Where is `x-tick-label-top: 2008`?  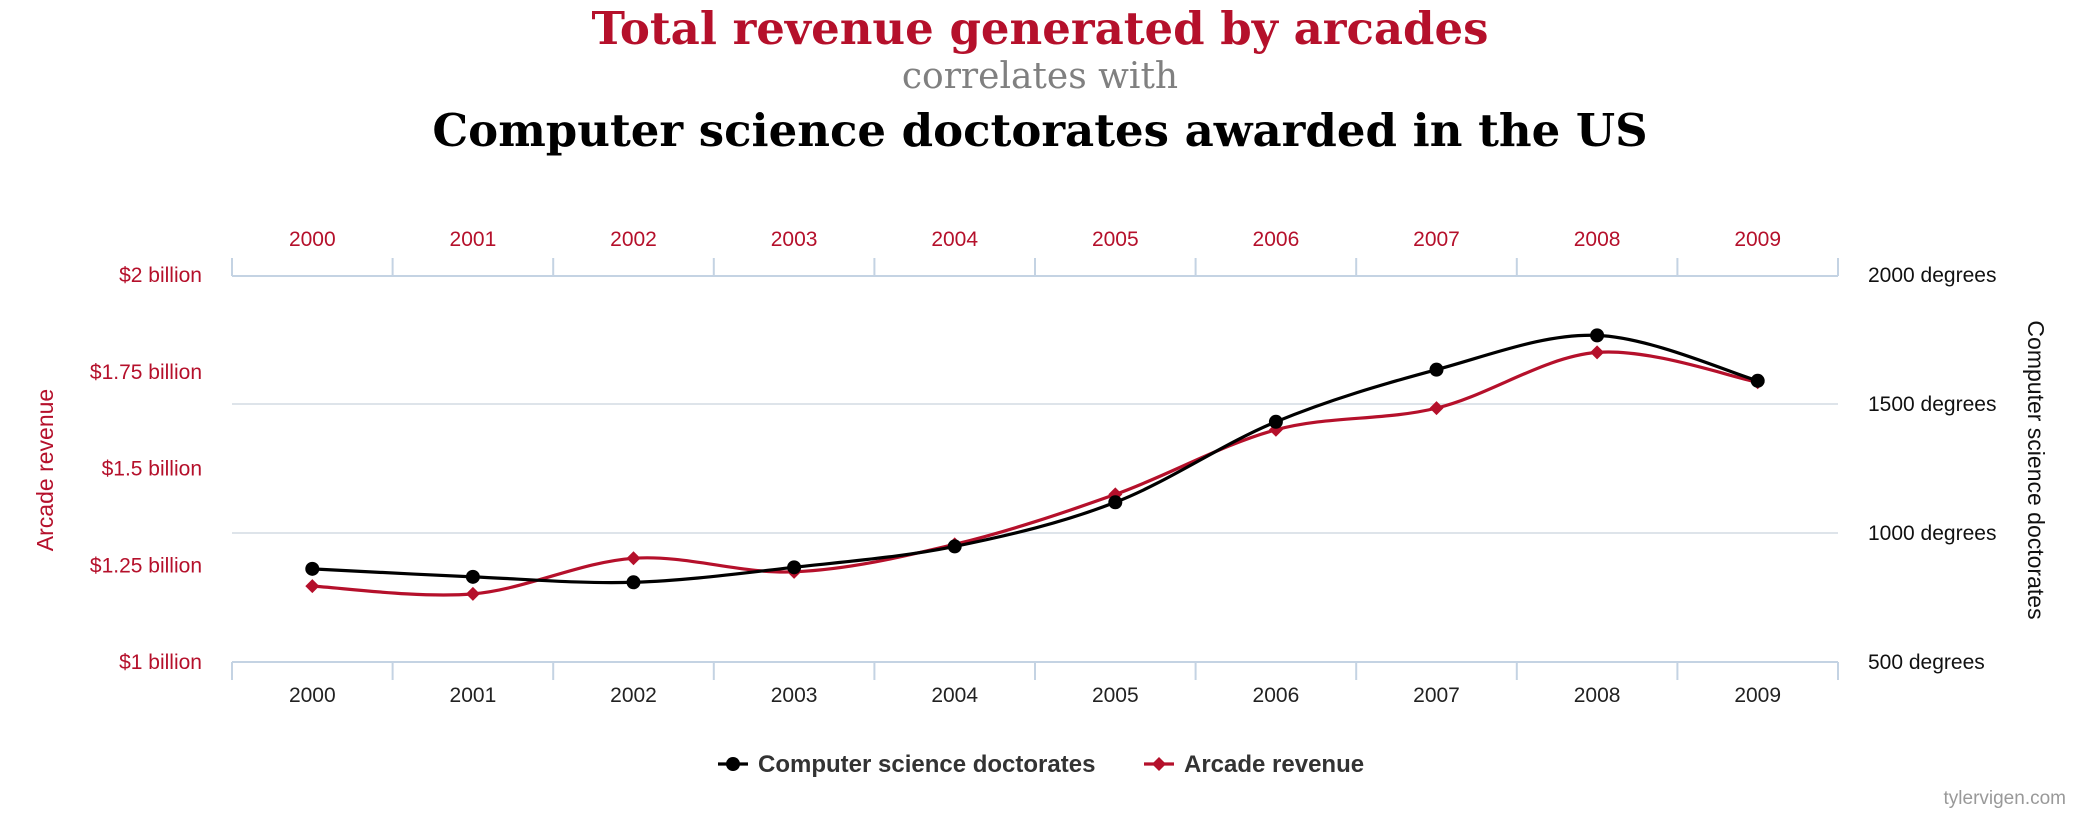 x-tick-label-top: 2008 is located at coordinates (1597, 239).